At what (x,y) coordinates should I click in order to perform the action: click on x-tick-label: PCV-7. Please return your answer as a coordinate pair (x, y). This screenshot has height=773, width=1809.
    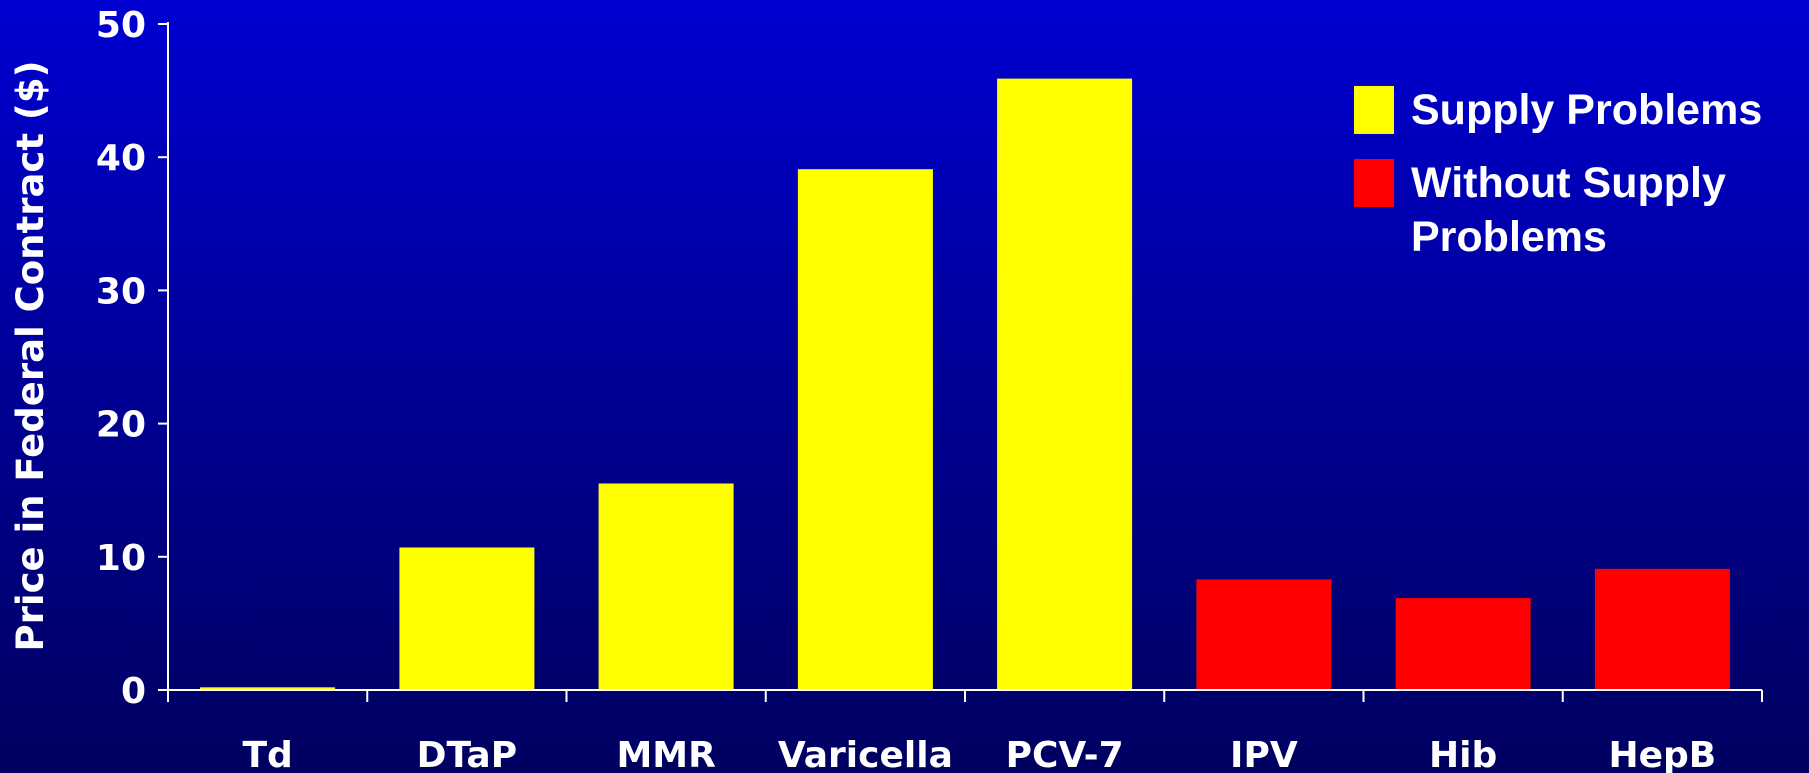
    Looking at the image, I should click on (1065, 754).